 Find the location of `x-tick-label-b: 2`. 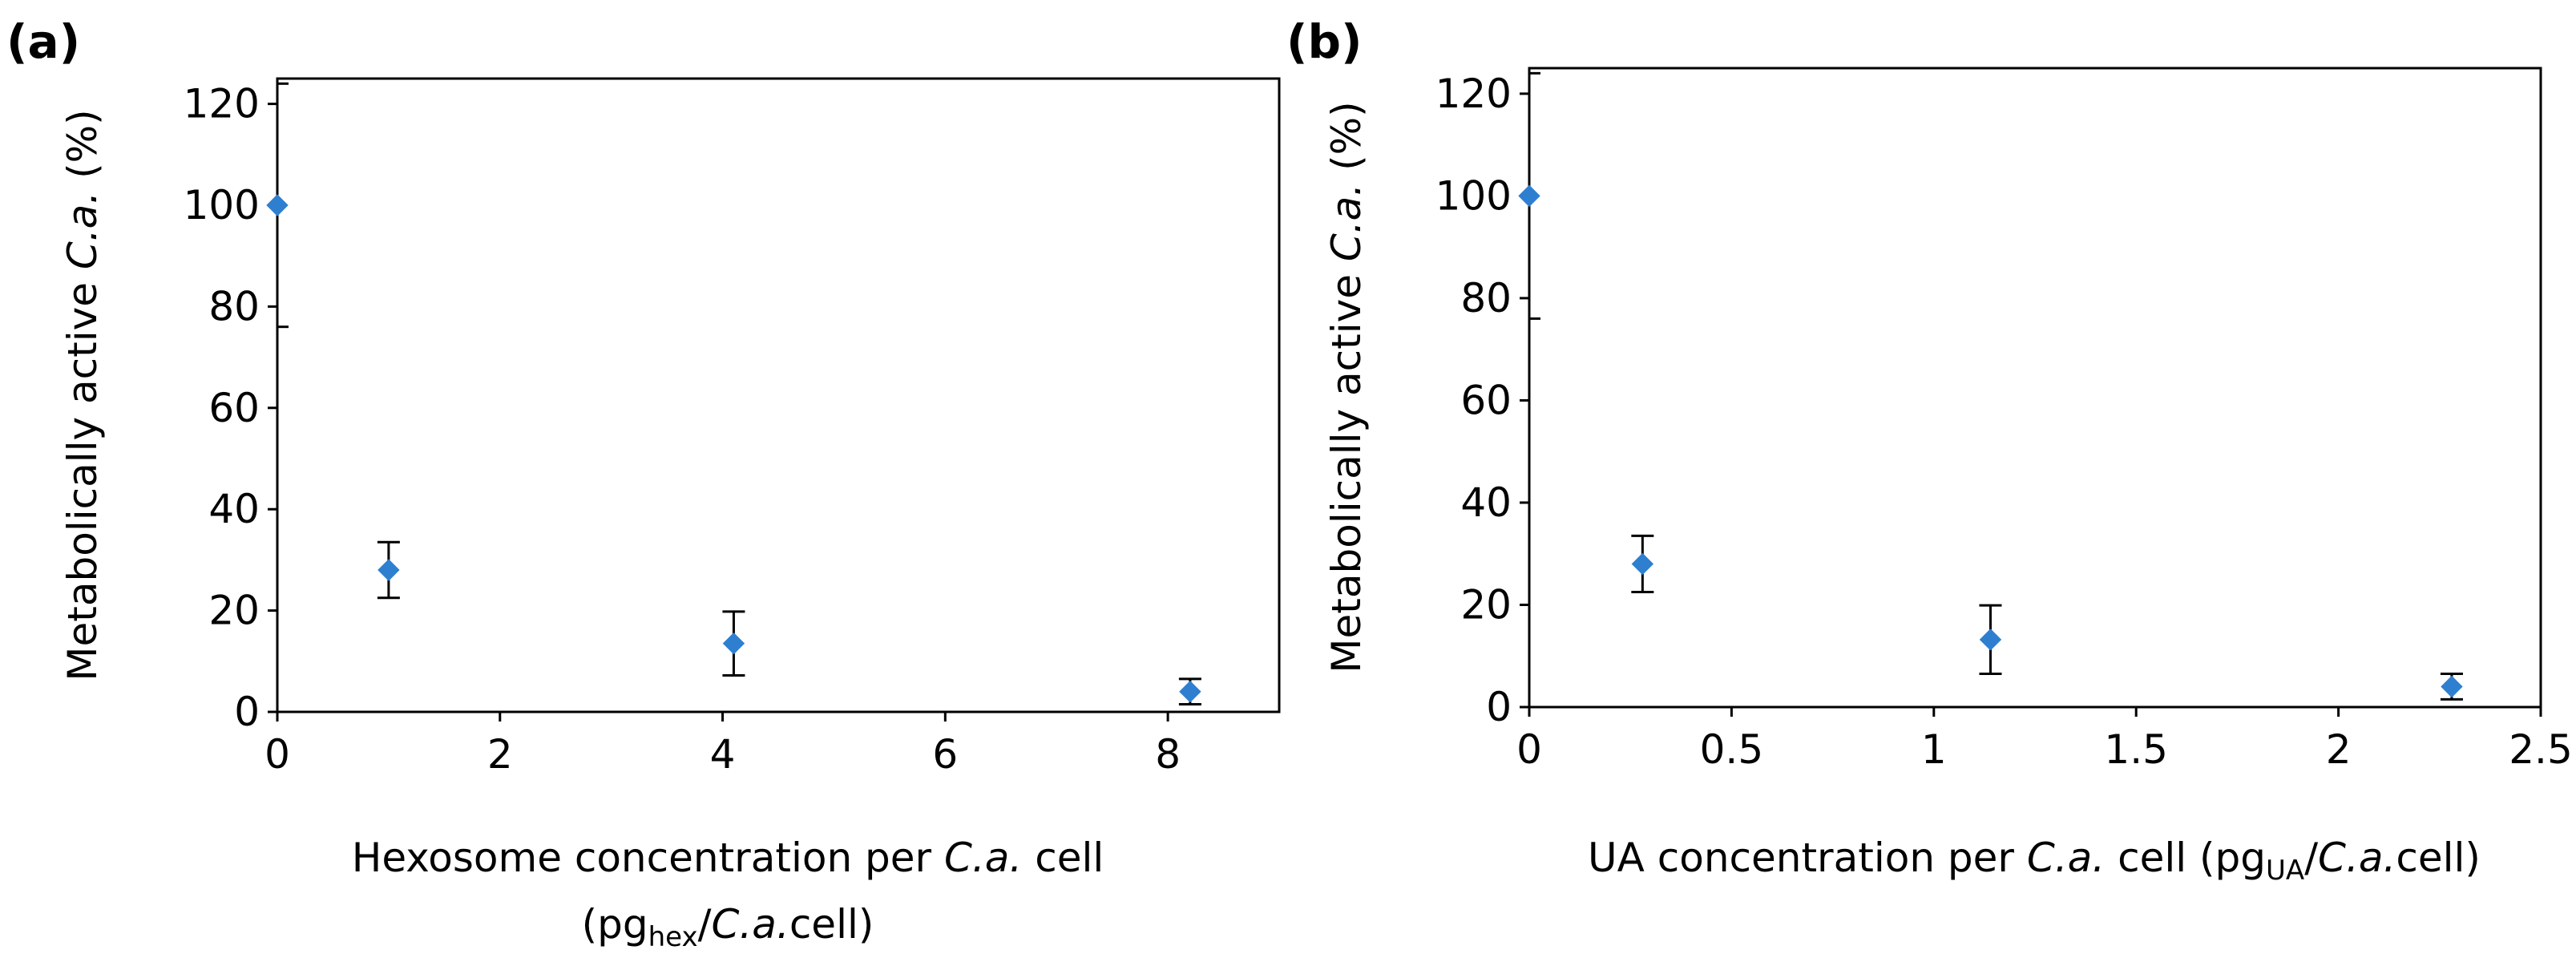

x-tick-label-b: 2 is located at coordinates (2339, 749).